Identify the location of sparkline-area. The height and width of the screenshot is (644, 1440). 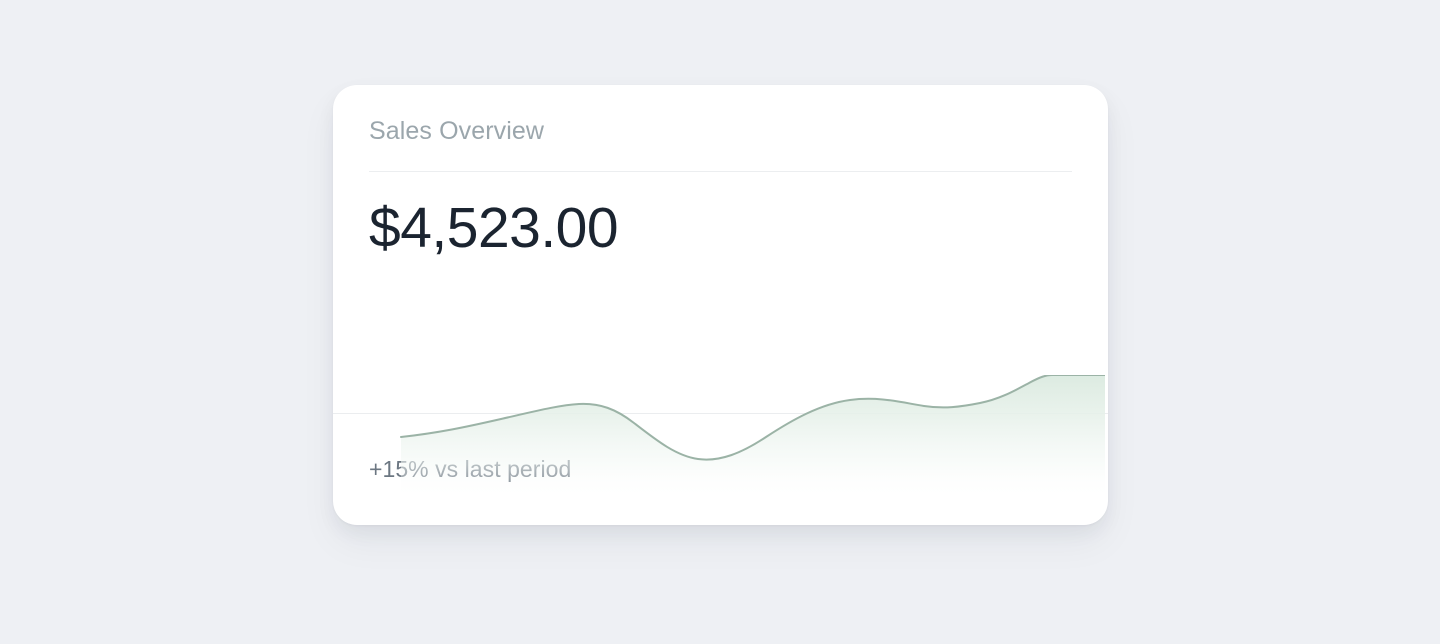
(753, 437).